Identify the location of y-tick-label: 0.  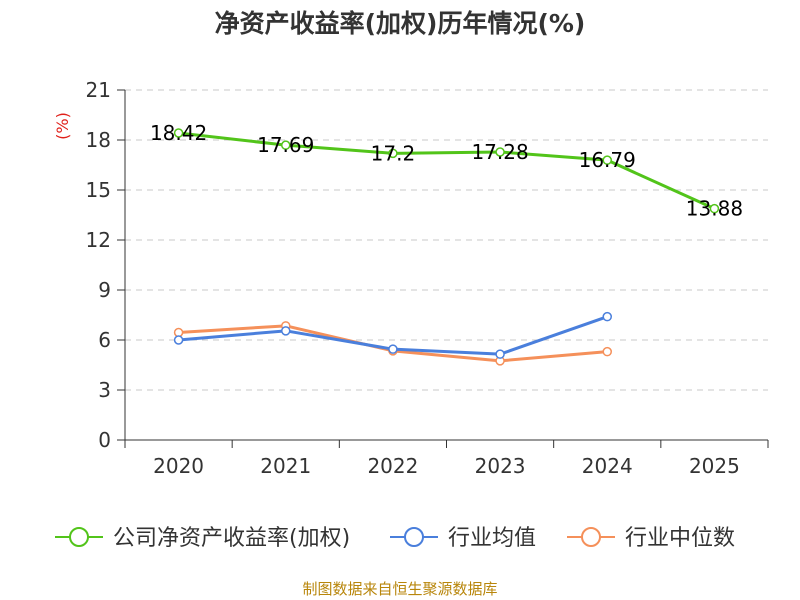
(104, 440).